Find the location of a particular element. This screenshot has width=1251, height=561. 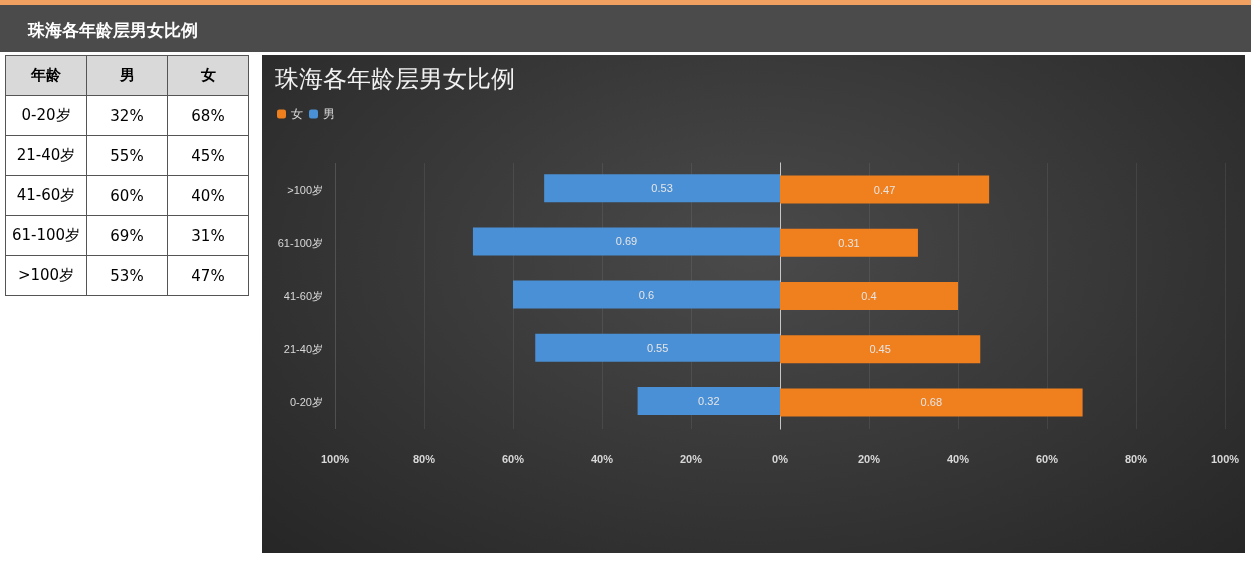

data-label: 0.69 is located at coordinates (626, 241).